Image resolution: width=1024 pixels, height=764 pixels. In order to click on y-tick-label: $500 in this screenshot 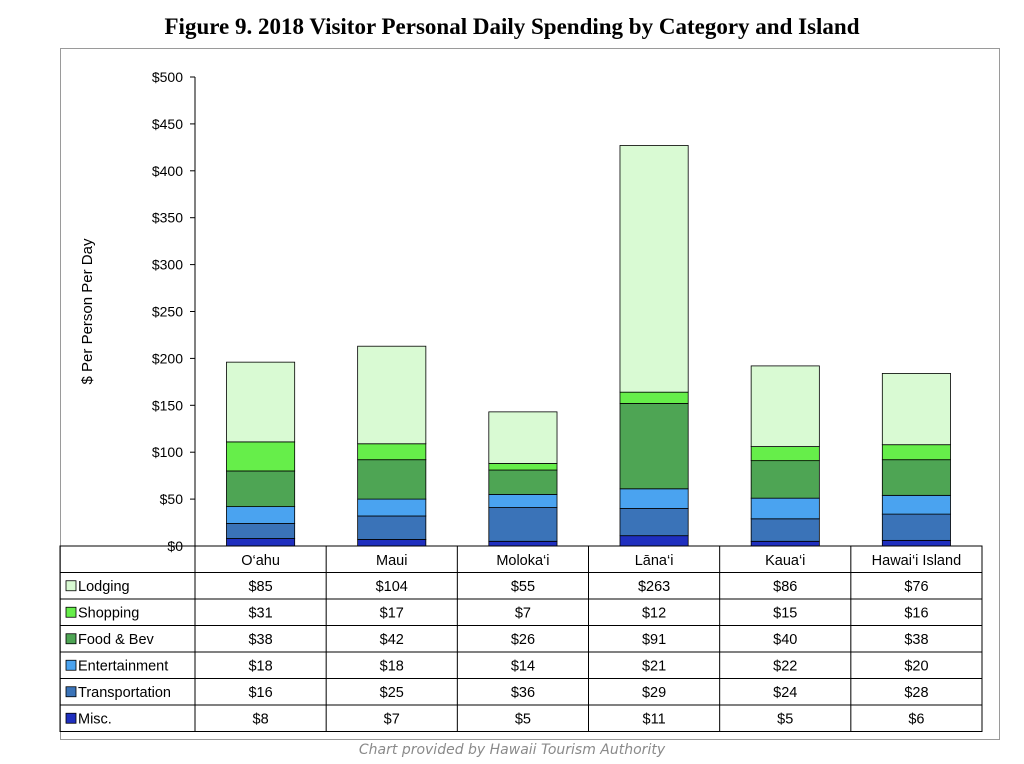, I will do `click(167, 77)`.